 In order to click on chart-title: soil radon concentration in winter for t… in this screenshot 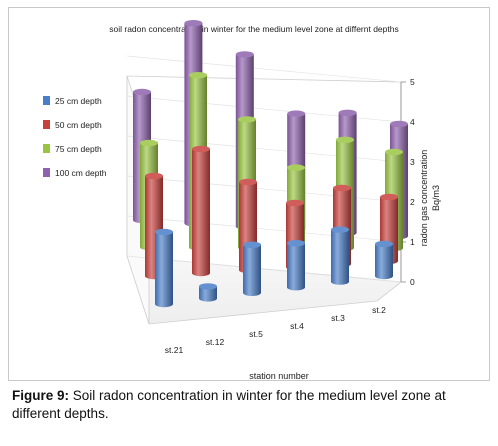, I will do `click(253, 29)`.